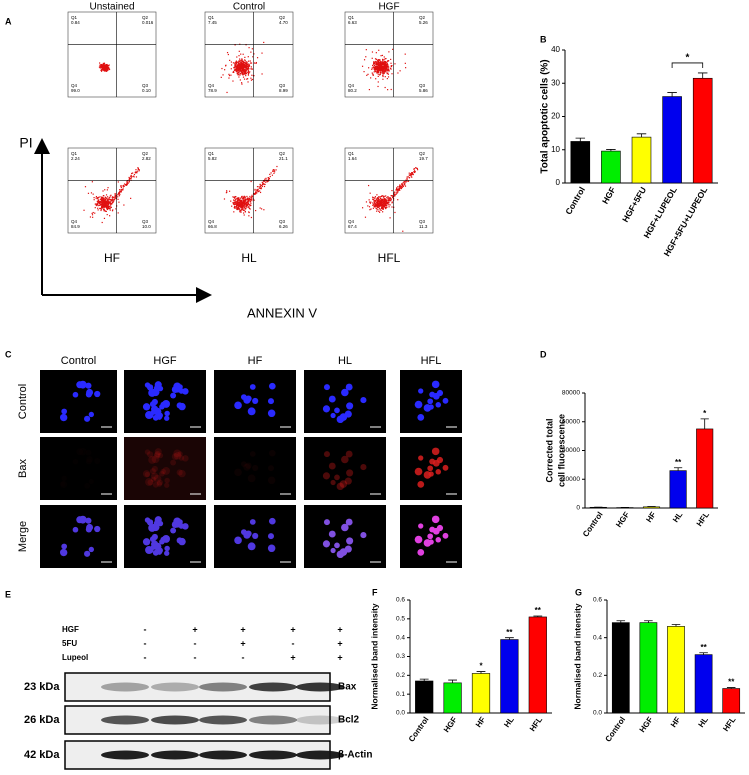  Describe the element at coordinates (678, 517) in the screenshot. I see `x-tick-label: HL` at that location.